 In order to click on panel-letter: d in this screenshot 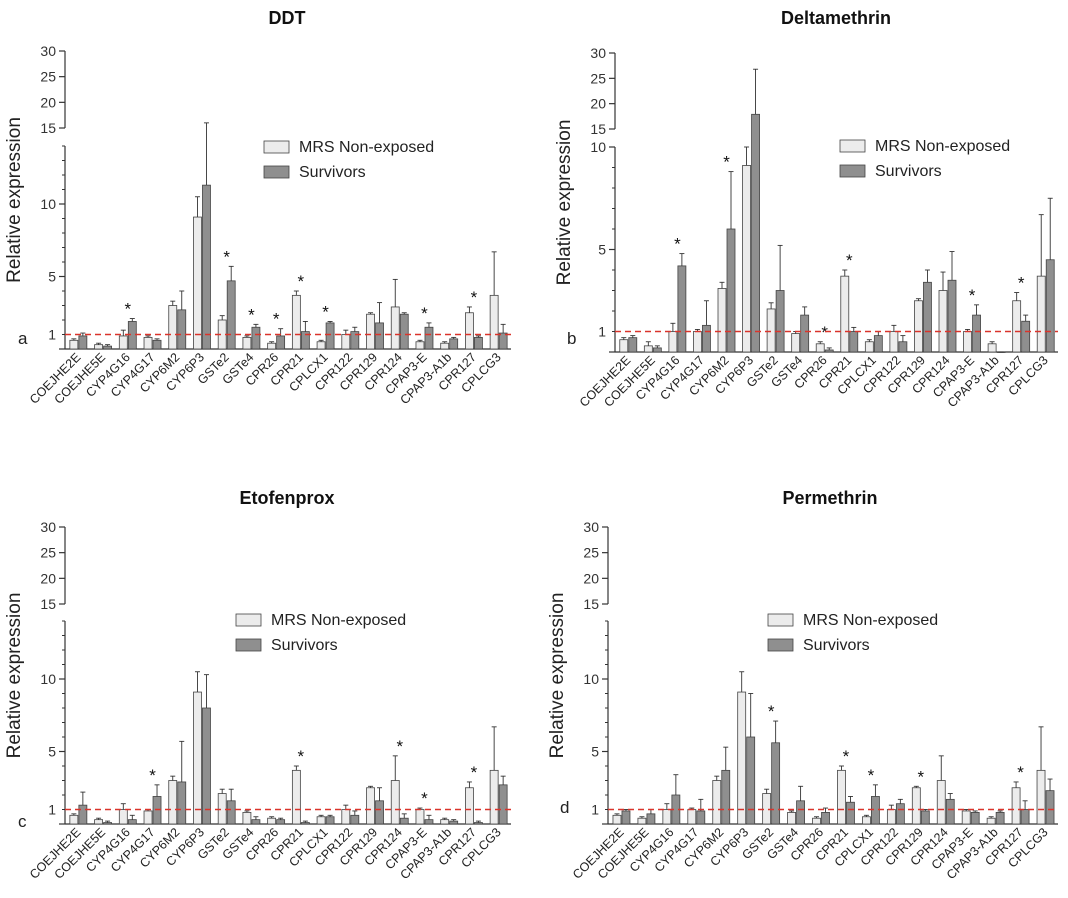, I will do `click(564, 807)`.